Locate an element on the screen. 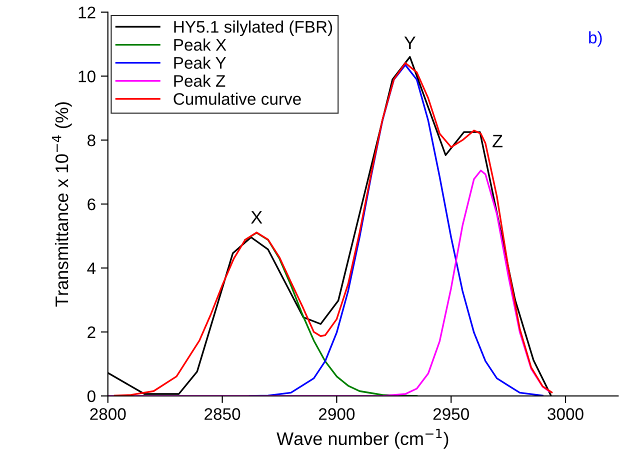 The width and height of the screenshot is (620, 468). x-axis-title: Wave number (cm$^{−1}$) is located at coordinates (362, 438).